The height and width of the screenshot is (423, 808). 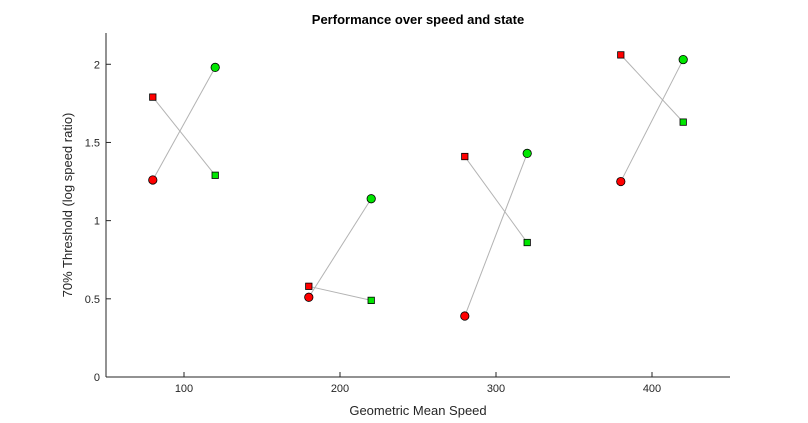 What do you see at coordinates (496, 389) in the screenshot?
I see `x-tick-label: 300` at bounding box center [496, 389].